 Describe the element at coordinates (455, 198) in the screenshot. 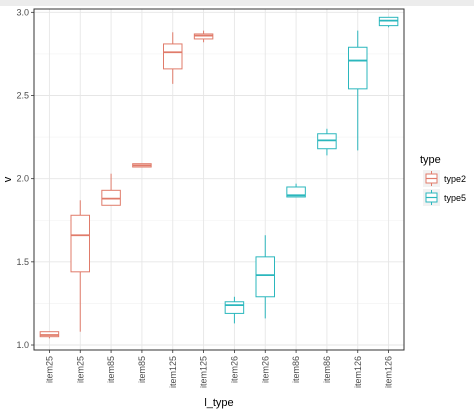

I see `legend-label-type5: type5` at that location.